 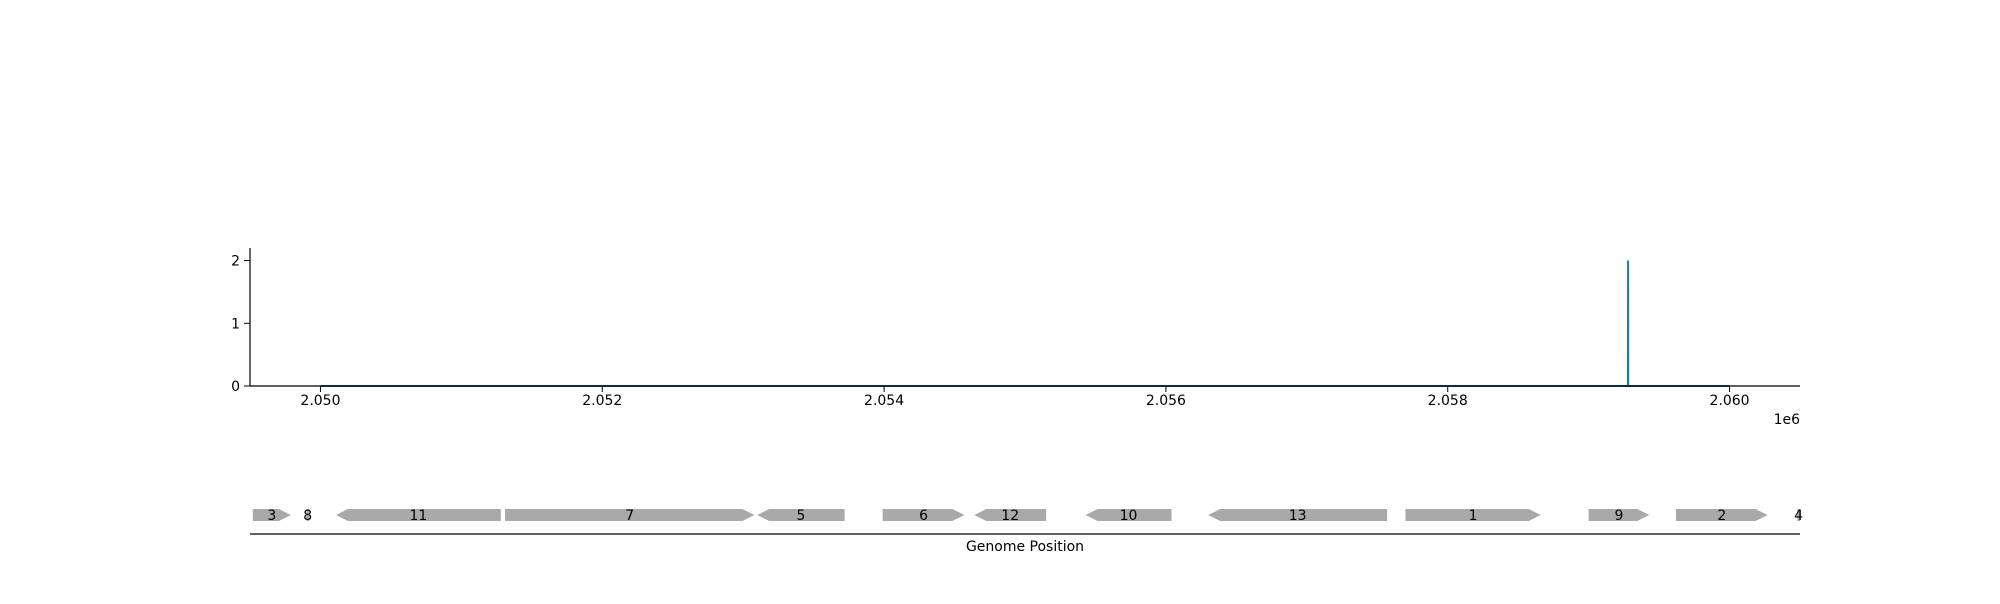 I want to click on x-tick-label: 2.060, so click(x=1729, y=401).